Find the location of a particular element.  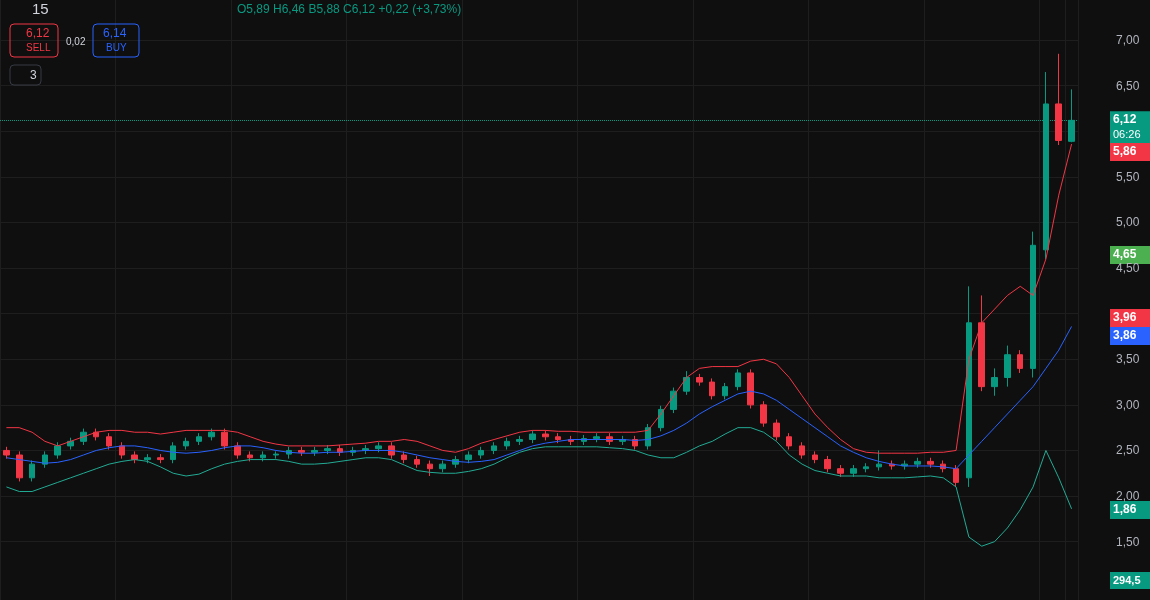

y-tick-label: 1,50 is located at coordinates (1128, 541).